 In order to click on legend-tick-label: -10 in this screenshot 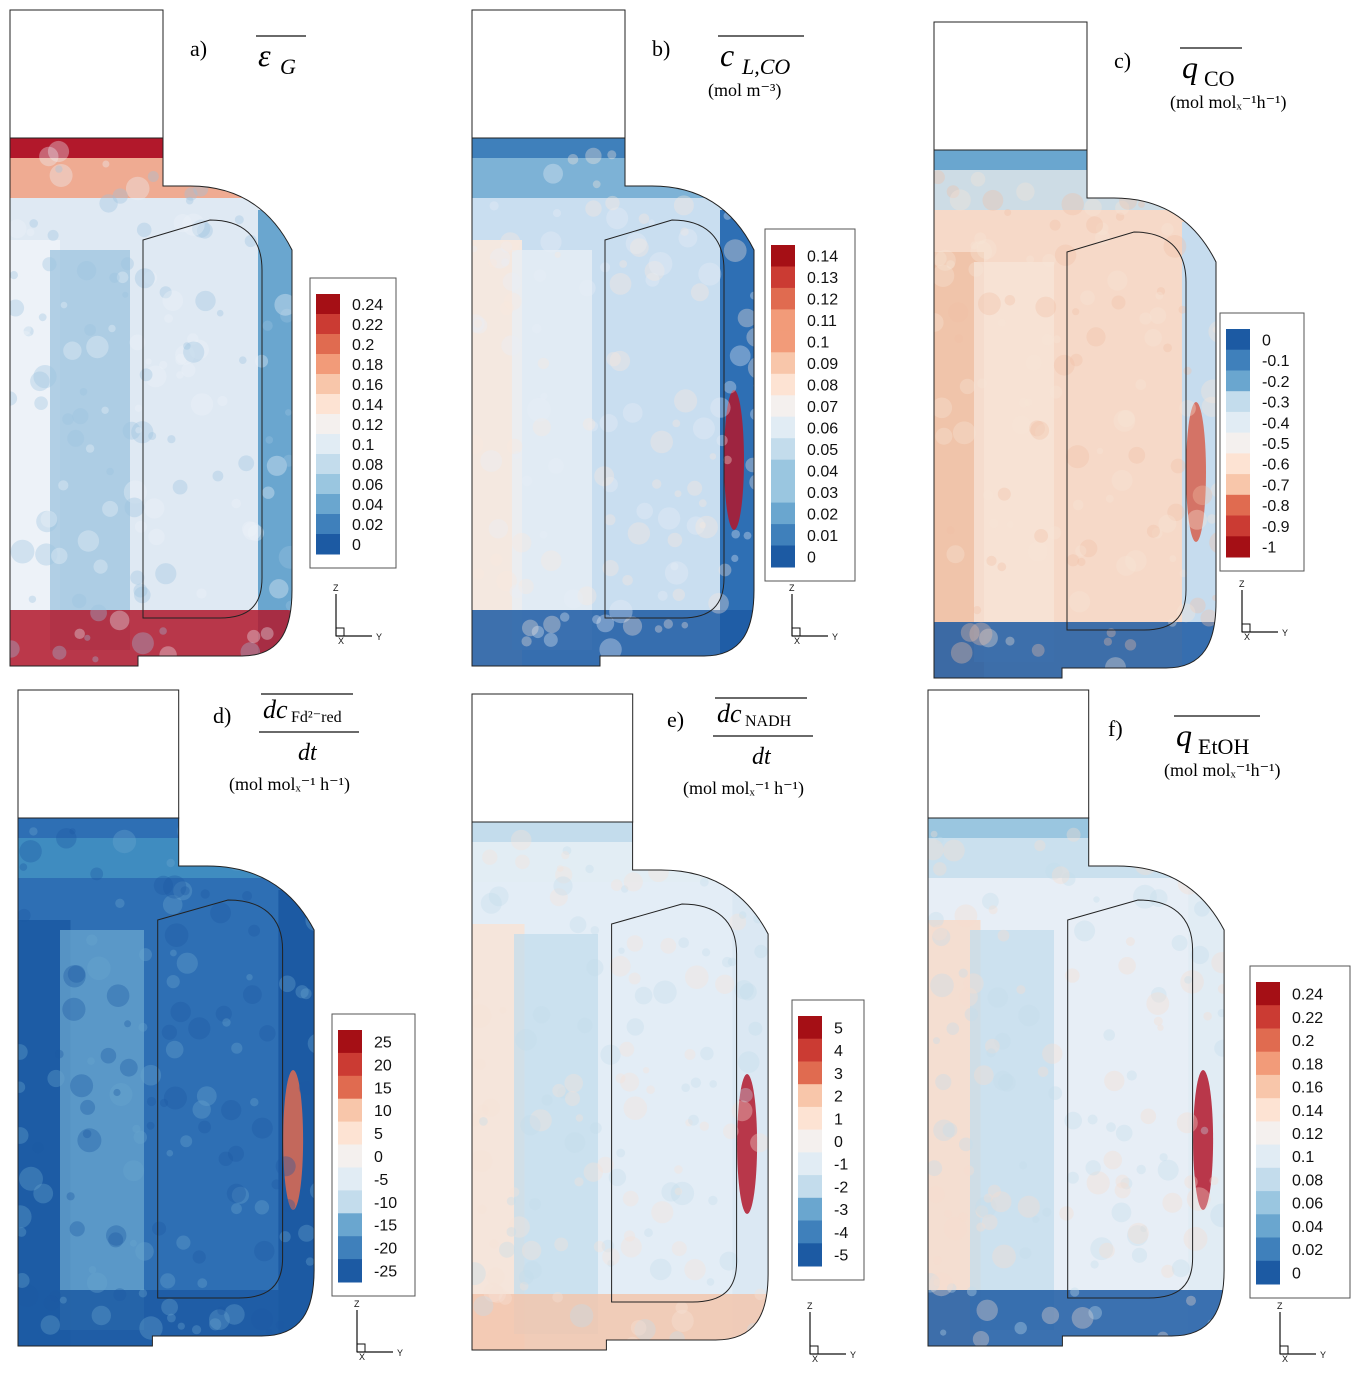, I will do `click(385, 1203)`.